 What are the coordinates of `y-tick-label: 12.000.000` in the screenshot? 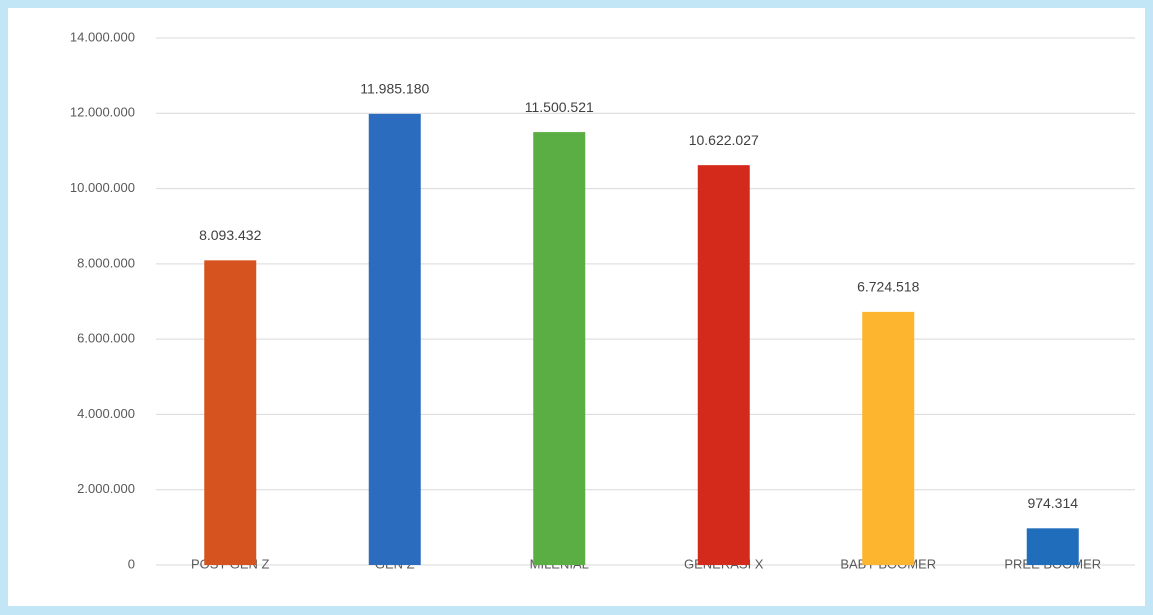 It's located at (102, 112).